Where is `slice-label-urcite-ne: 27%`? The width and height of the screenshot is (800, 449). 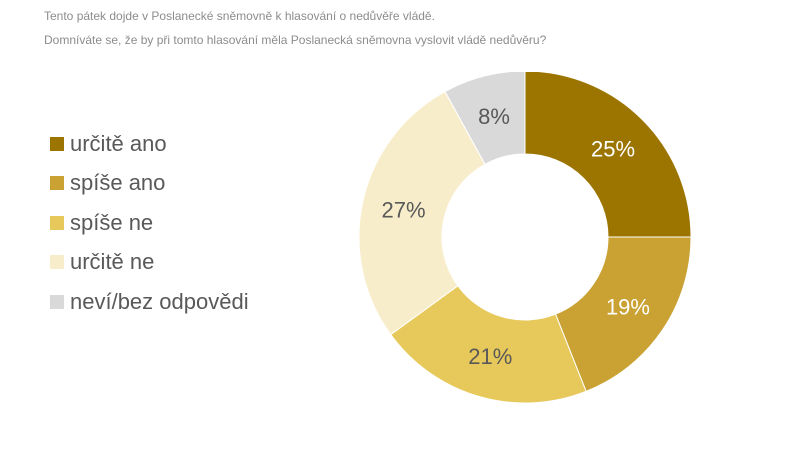
slice-label-urcite-ne: 27% is located at coordinates (403, 209).